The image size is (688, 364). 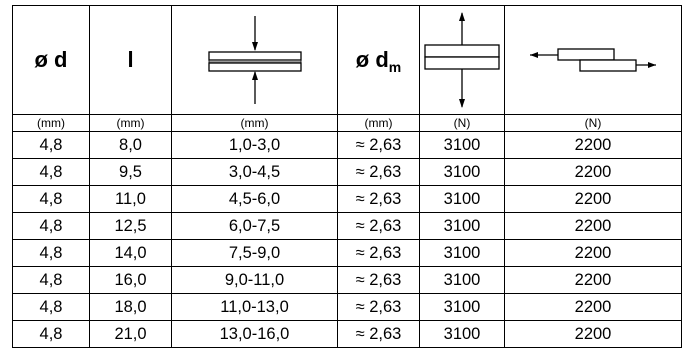 I want to click on table-row: 4,8 18,0 11,0-13,0 ≈ 2,63 3100 2200, so click(x=347, y=307).